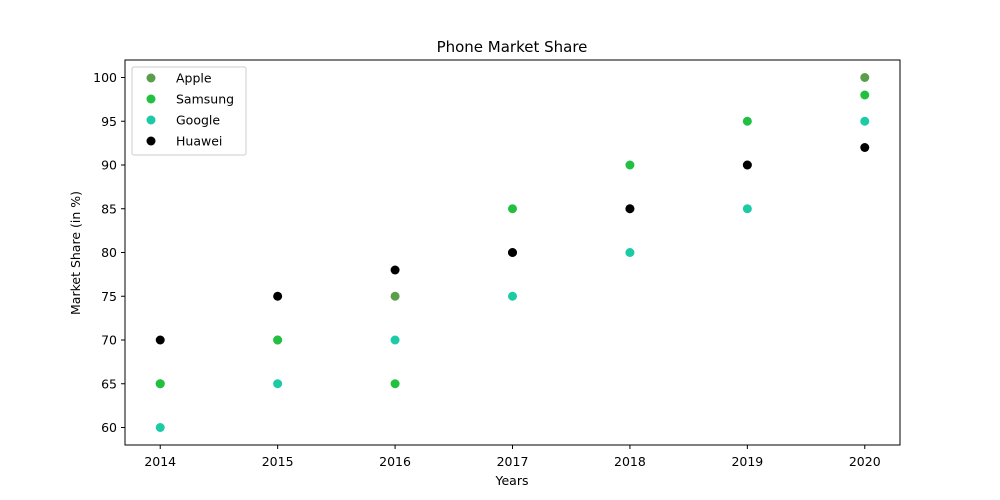 This screenshot has width=1000, height=500. Describe the element at coordinates (199, 141) in the screenshot. I see `legend-label: Huawei` at that location.